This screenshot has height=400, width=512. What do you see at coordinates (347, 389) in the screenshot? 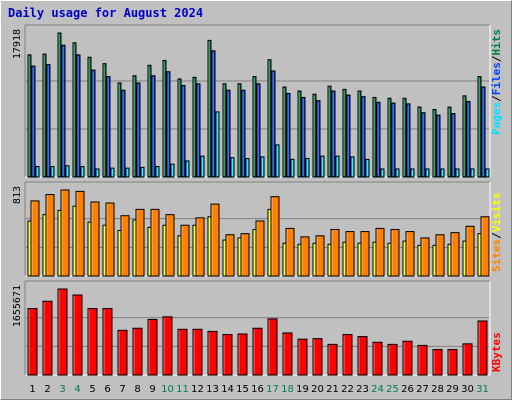
I see `x-tick-day-22: 22` at bounding box center [347, 389].